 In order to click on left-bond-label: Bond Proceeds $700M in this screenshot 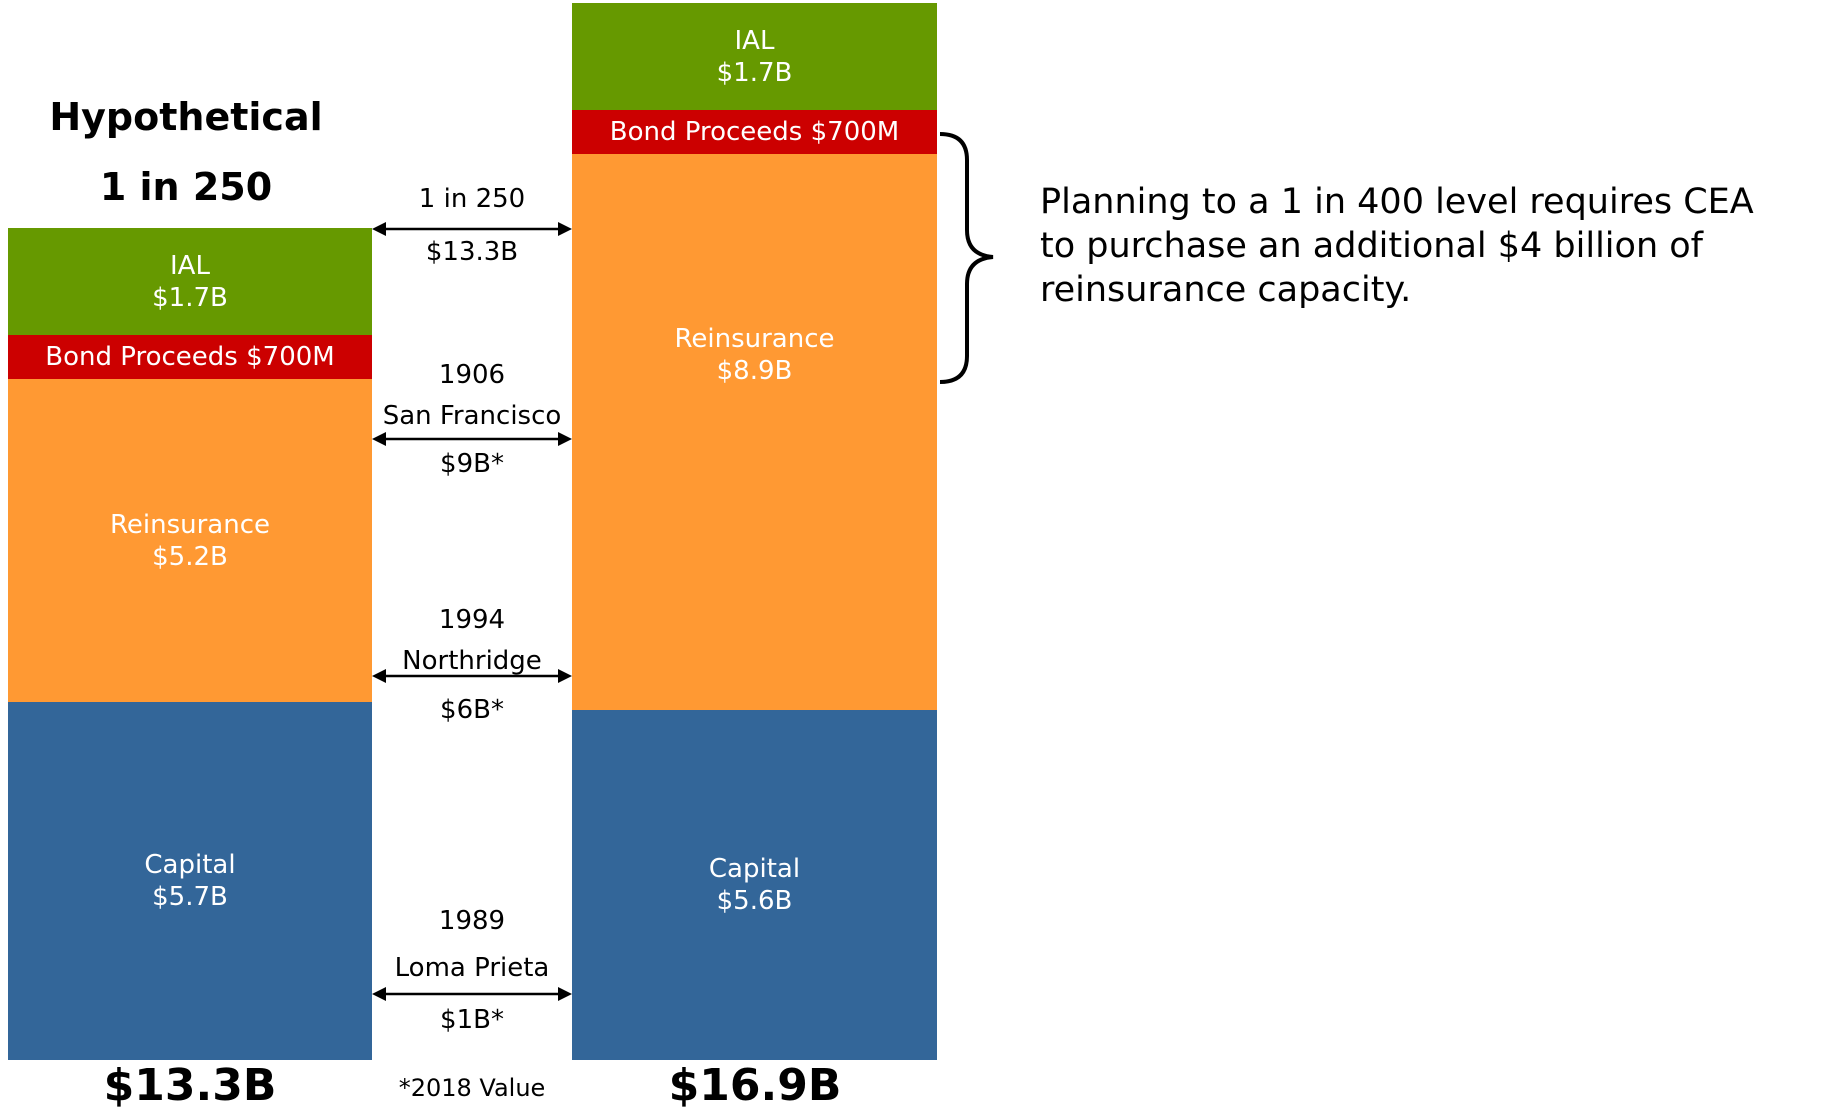, I will do `click(190, 357)`.